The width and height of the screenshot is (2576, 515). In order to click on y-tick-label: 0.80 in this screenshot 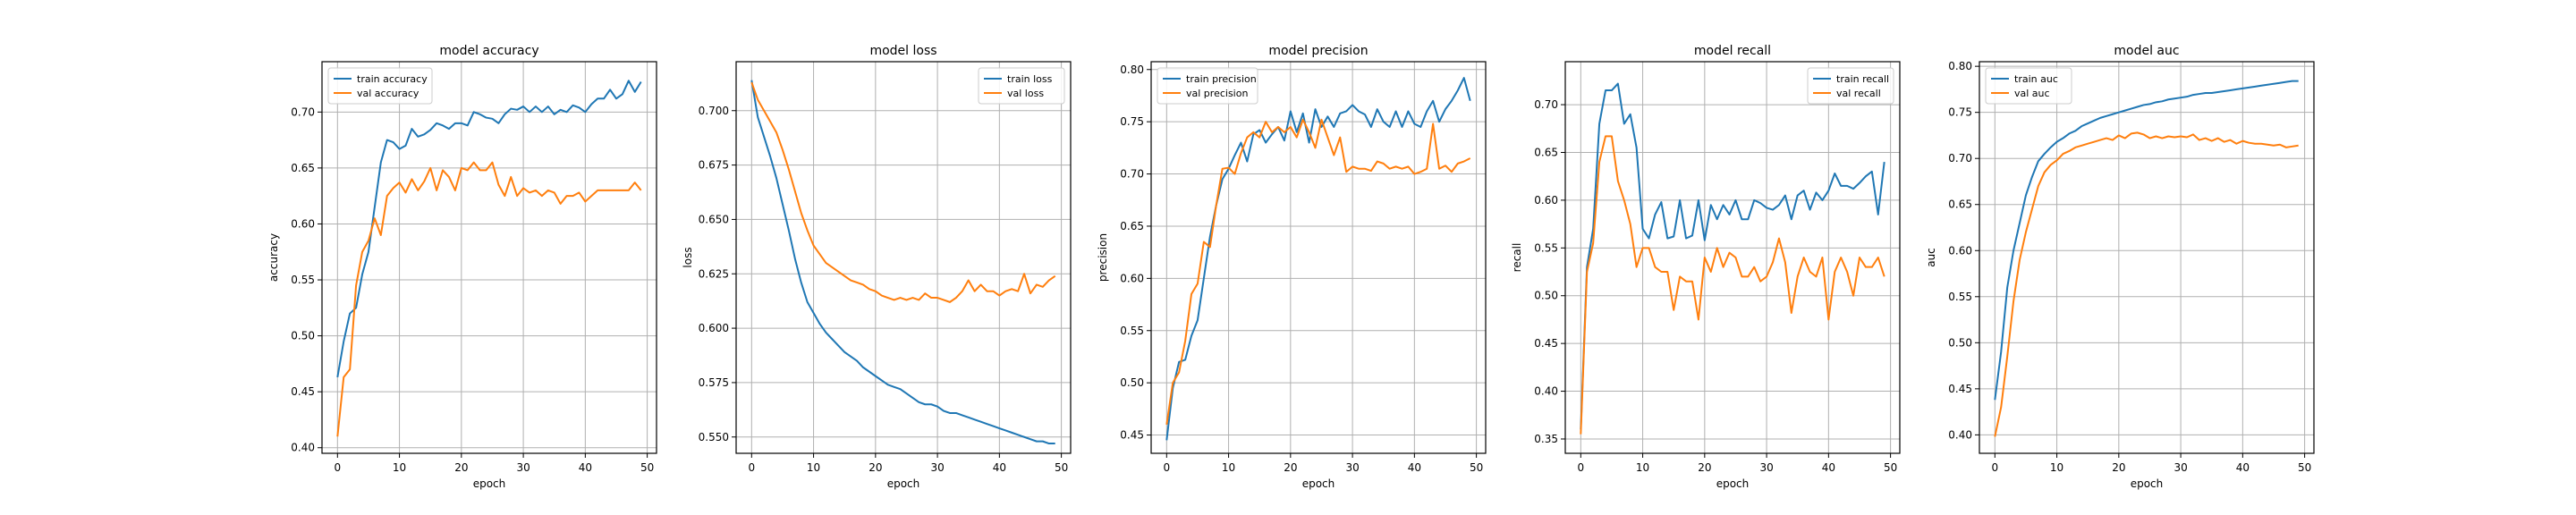, I will do `click(1132, 69)`.